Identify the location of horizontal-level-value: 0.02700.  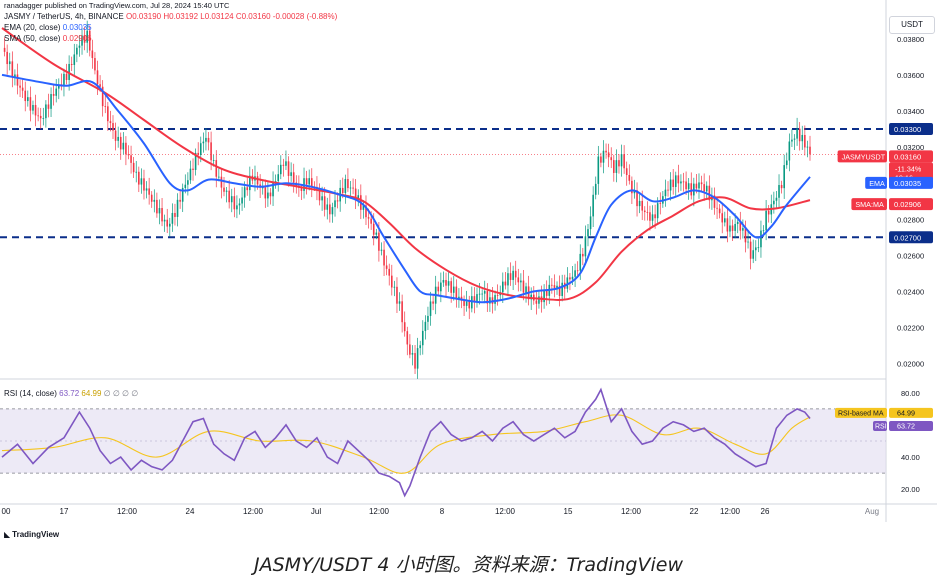
(907, 237).